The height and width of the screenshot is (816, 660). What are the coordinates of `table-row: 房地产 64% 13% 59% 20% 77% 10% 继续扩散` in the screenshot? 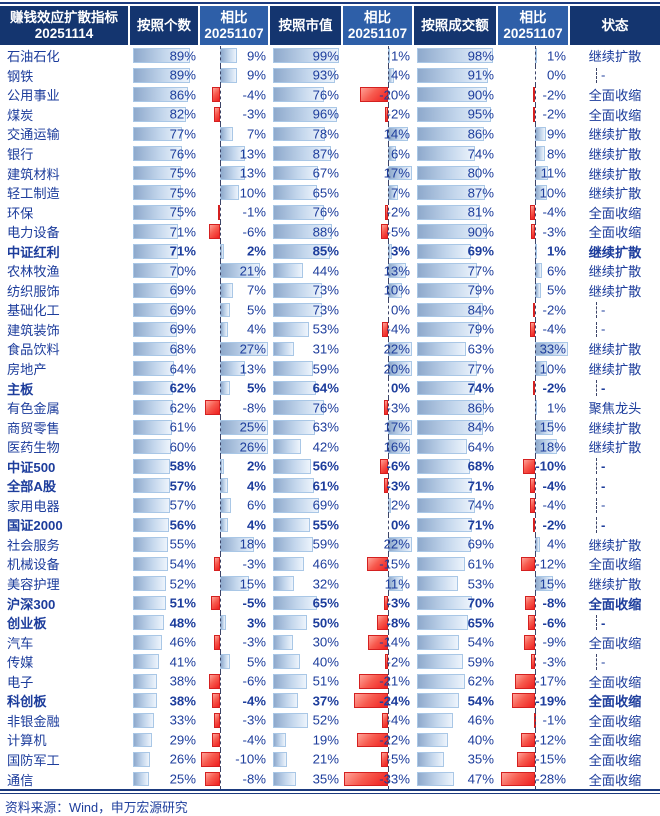 It's located at (330, 368).